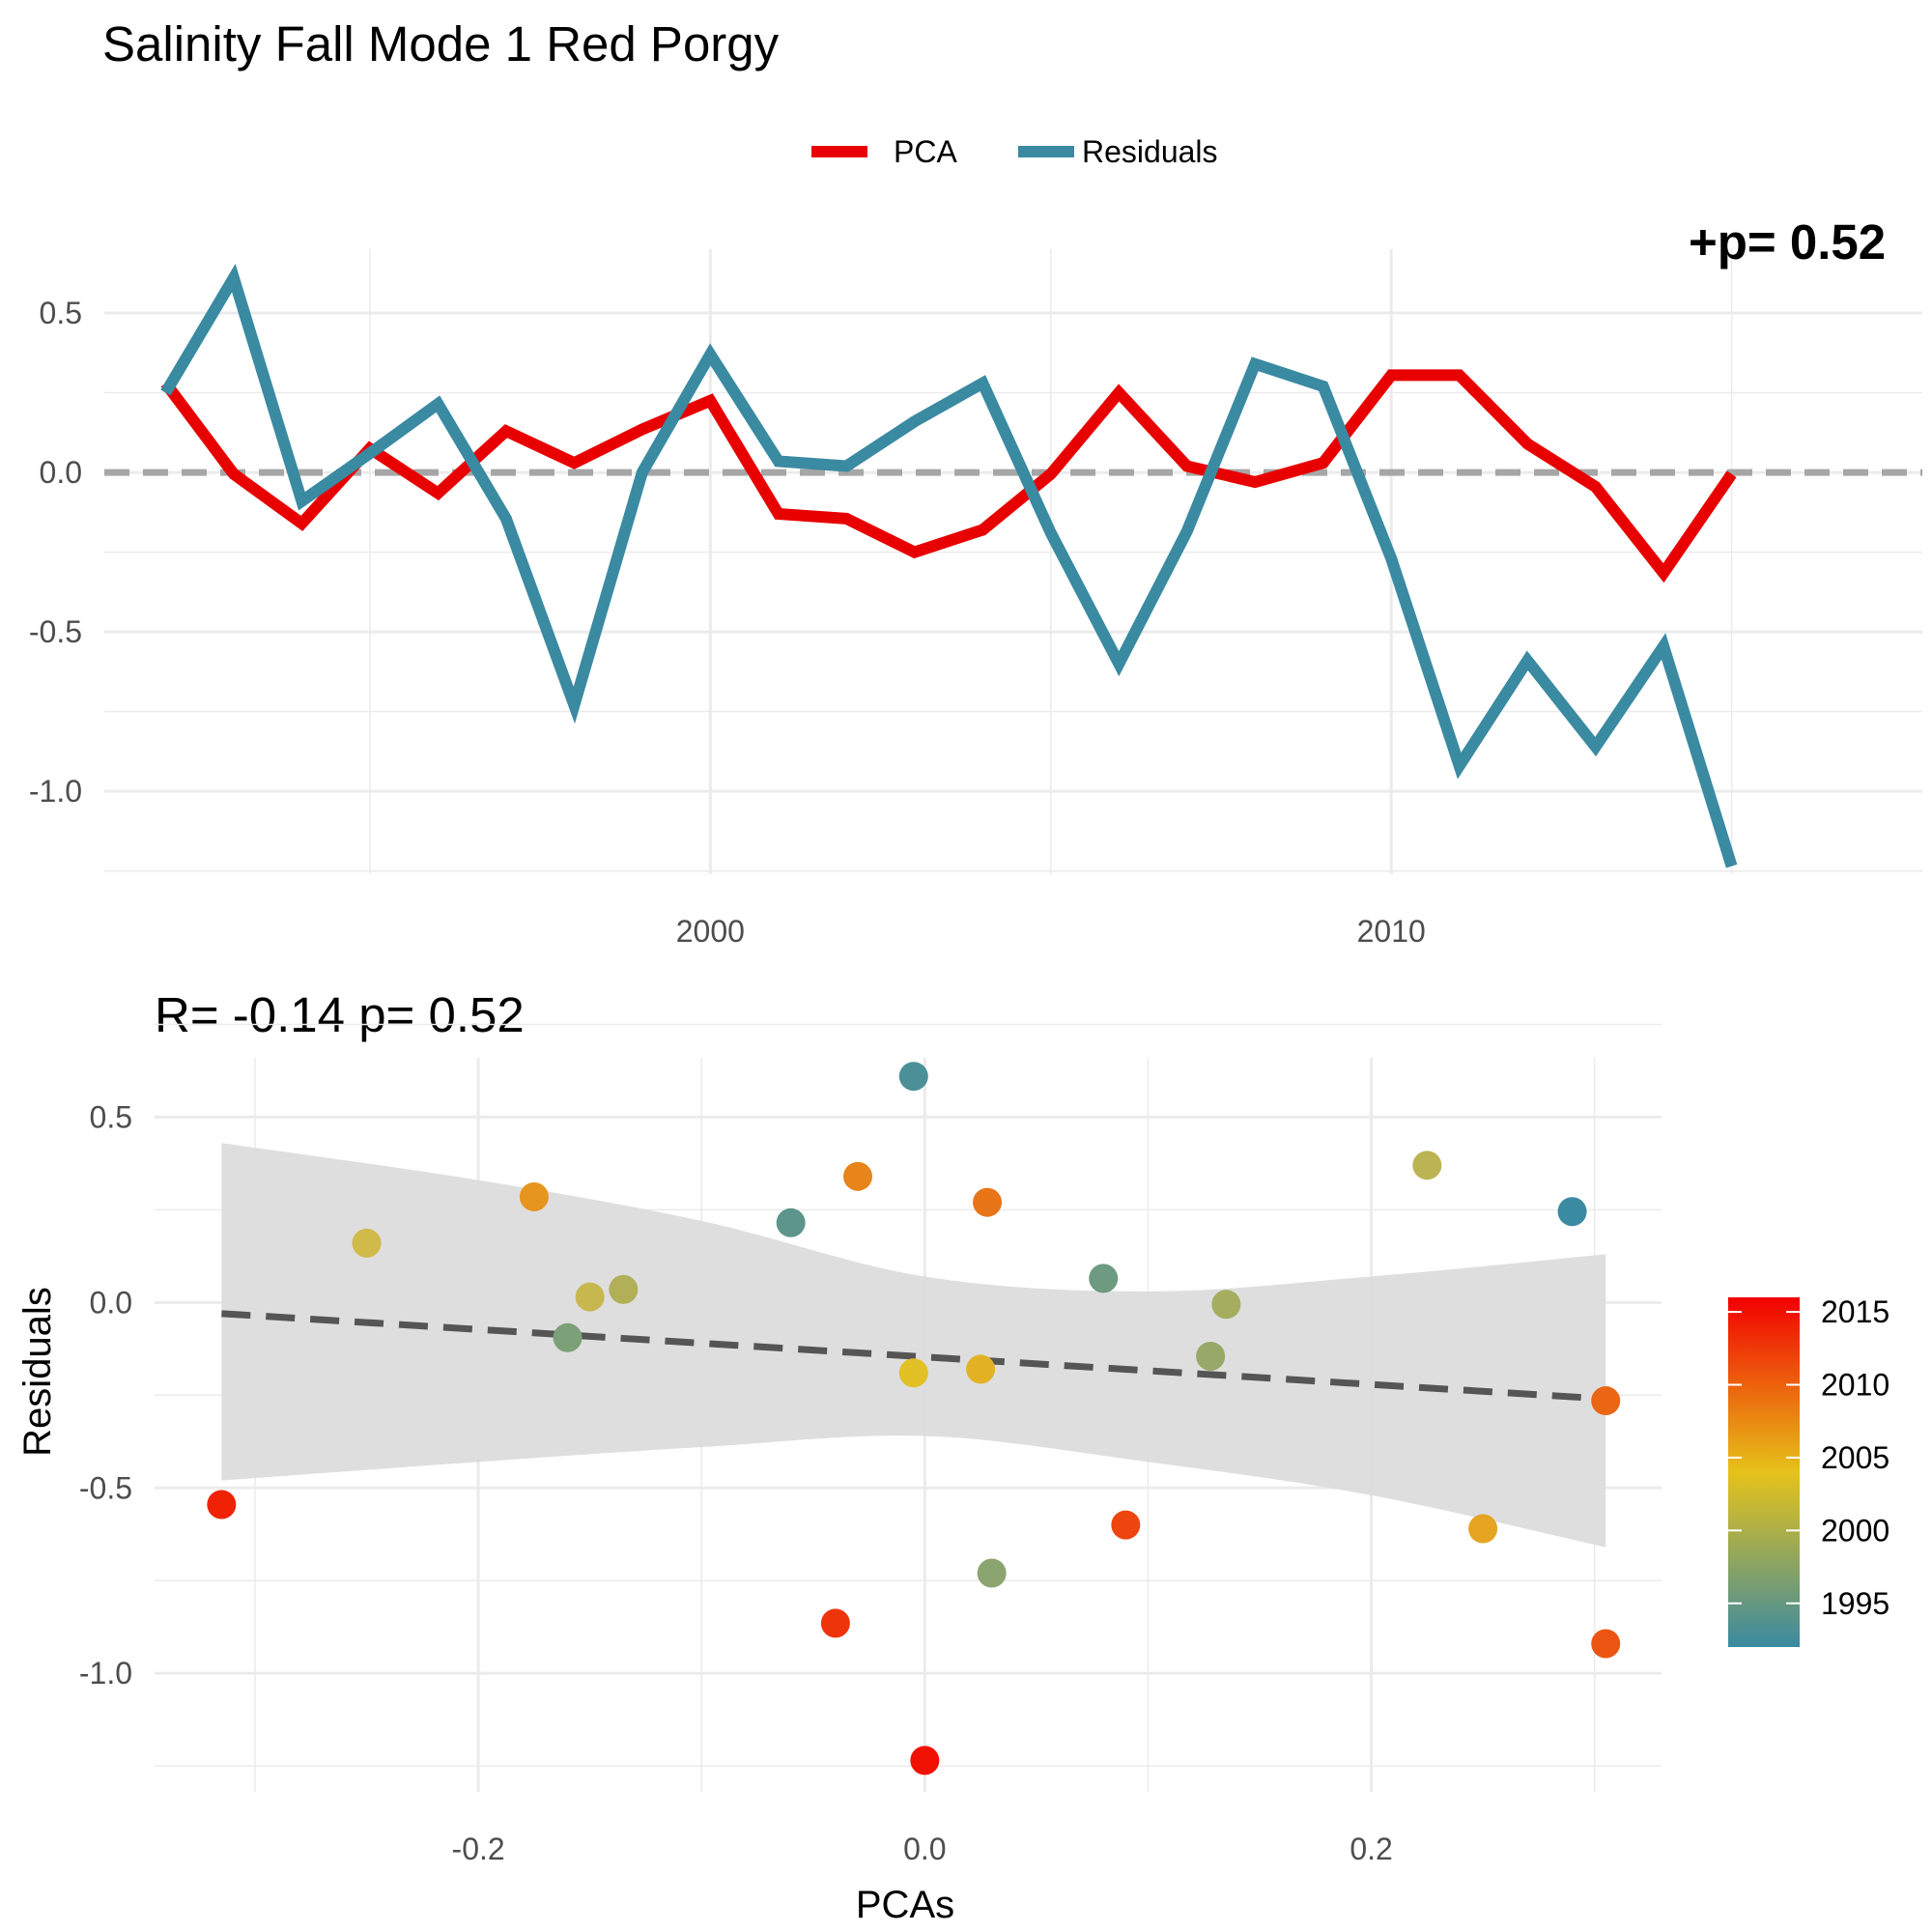 The width and height of the screenshot is (1932, 1932). What do you see at coordinates (905, 1905) in the screenshot?
I see `x-axis-label: PCAs` at bounding box center [905, 1905].